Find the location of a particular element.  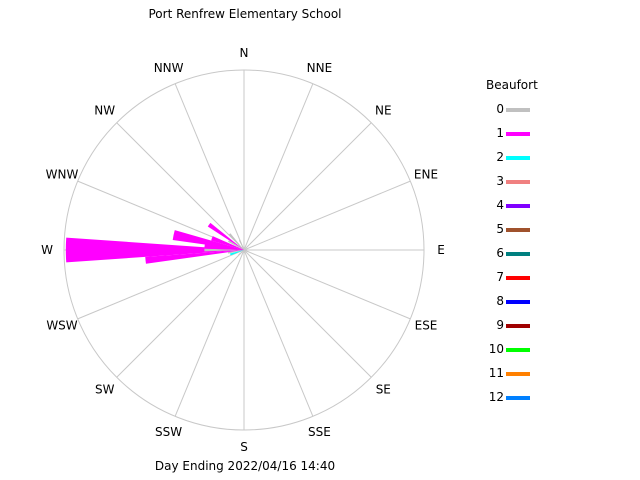

chart-footer: Day Ending 2022/04/16 14:40 is located at coordinates (245, 466).